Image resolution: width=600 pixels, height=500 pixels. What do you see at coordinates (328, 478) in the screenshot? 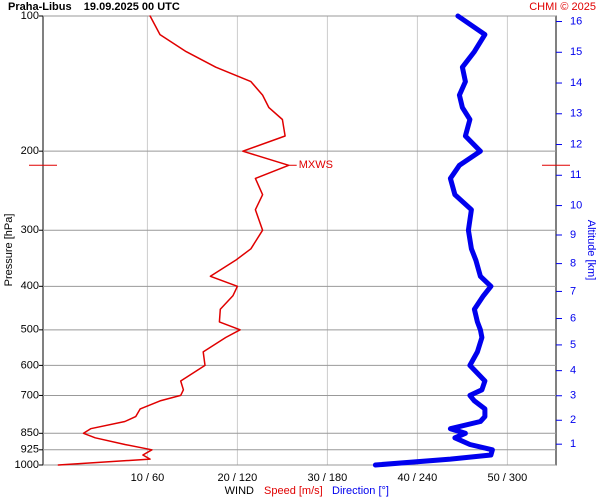
I see `x-tick-label: 30 / 180` at bounding box center [328, 478].